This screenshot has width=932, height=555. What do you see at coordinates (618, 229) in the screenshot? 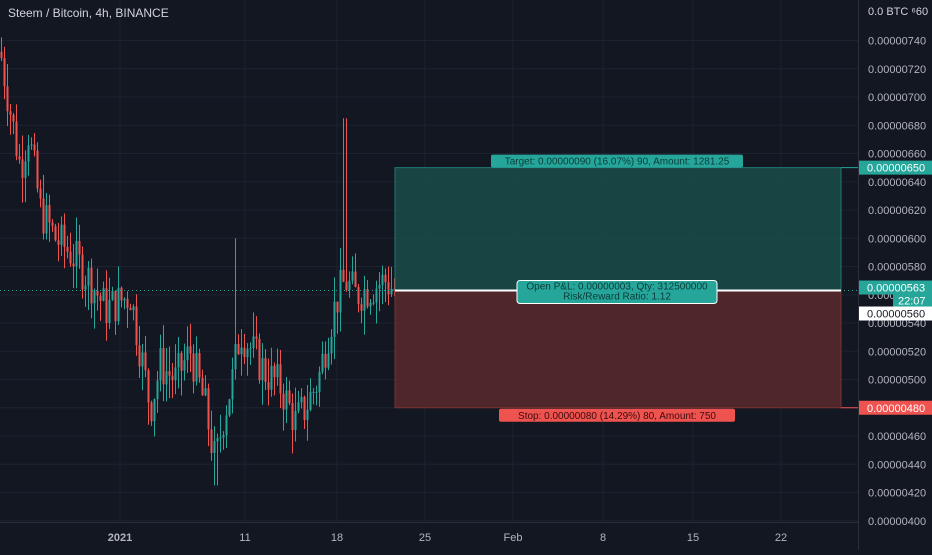
I see `target-zone` at bounding box center [618, 229].